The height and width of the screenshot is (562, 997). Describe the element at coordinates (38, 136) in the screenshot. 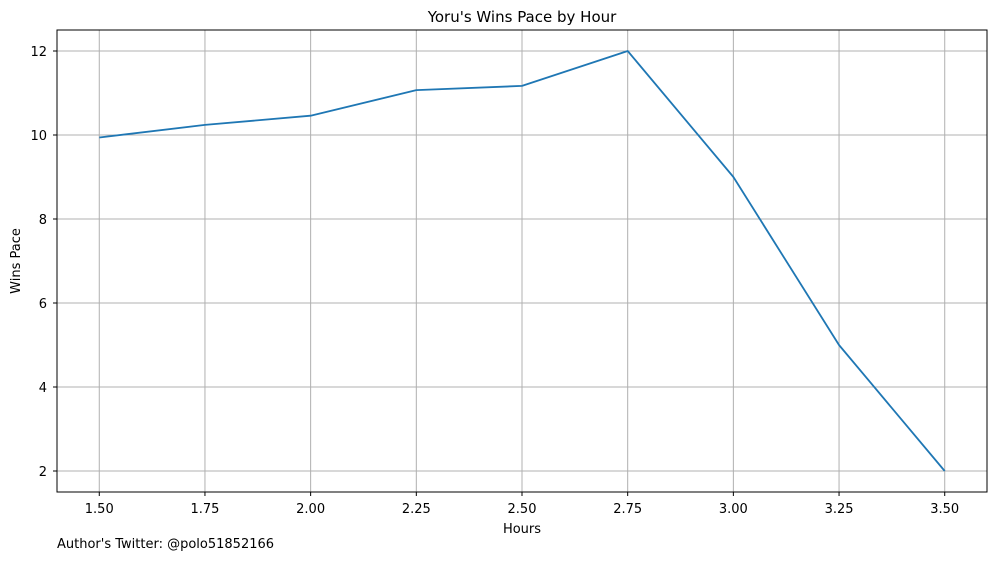

I see `y-tick-label: 10` at that location.